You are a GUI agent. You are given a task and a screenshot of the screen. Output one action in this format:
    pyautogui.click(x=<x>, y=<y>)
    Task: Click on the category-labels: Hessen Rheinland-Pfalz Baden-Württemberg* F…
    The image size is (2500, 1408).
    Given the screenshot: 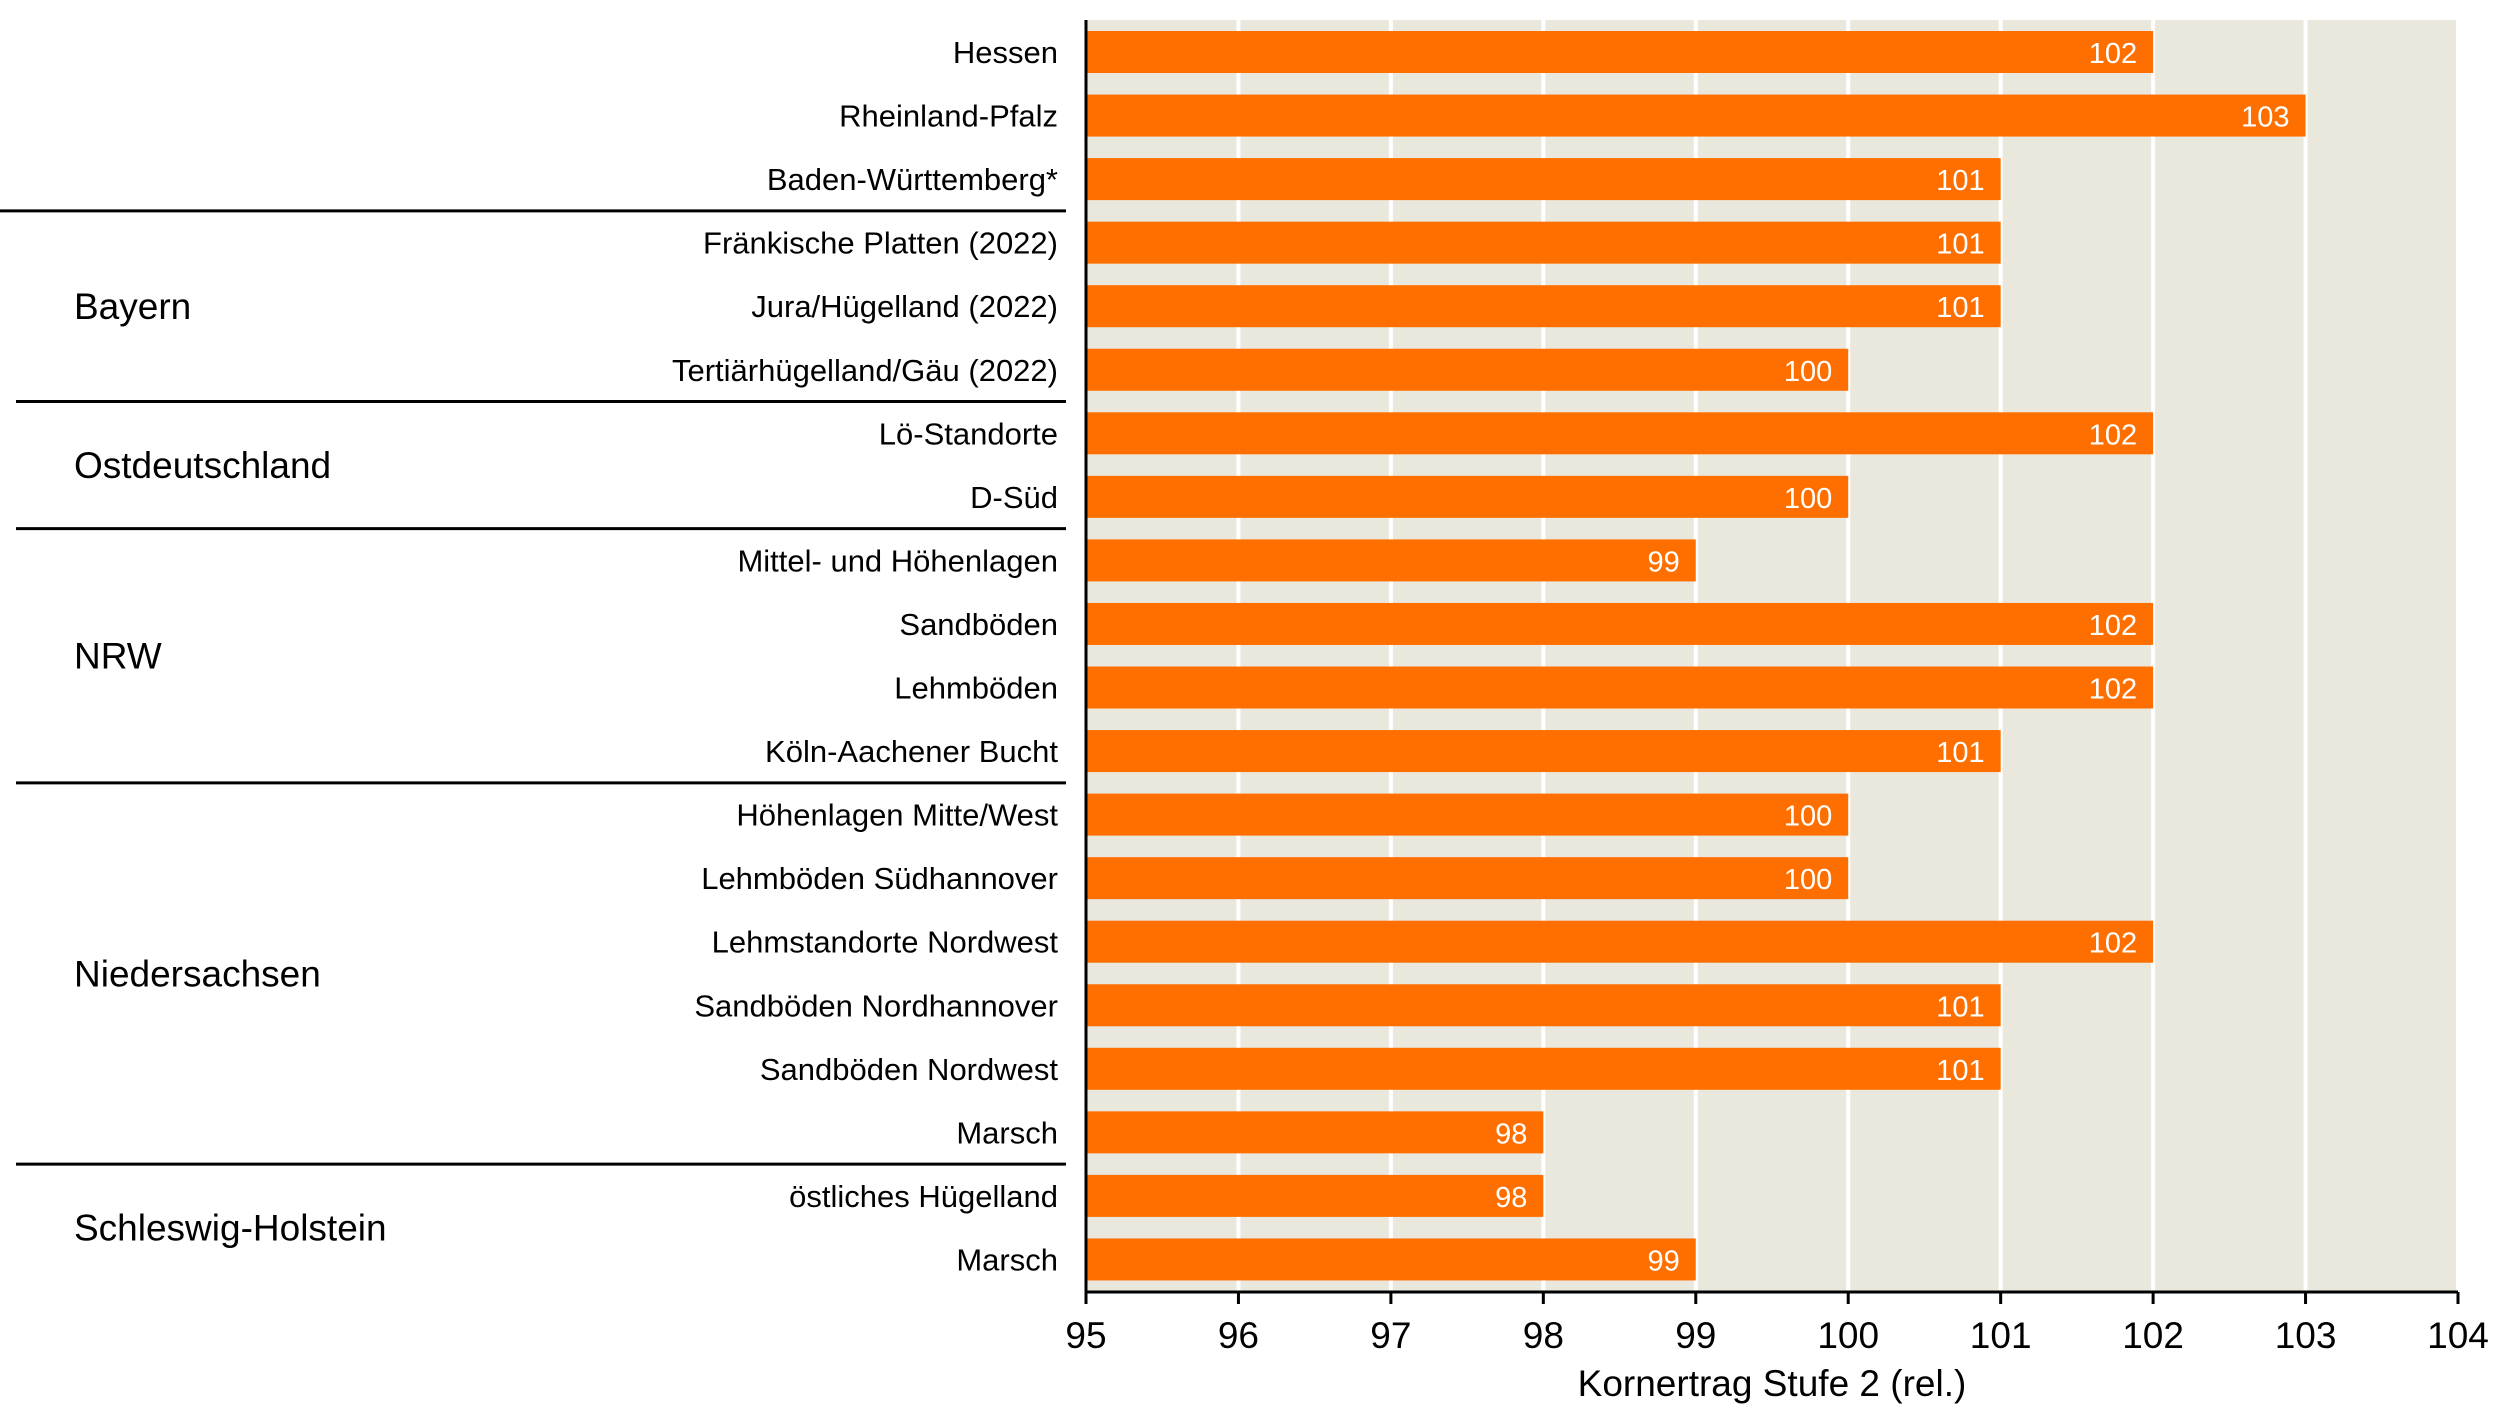 What is the action you would take?
    pyautogui.click(x=865, y=656)
    